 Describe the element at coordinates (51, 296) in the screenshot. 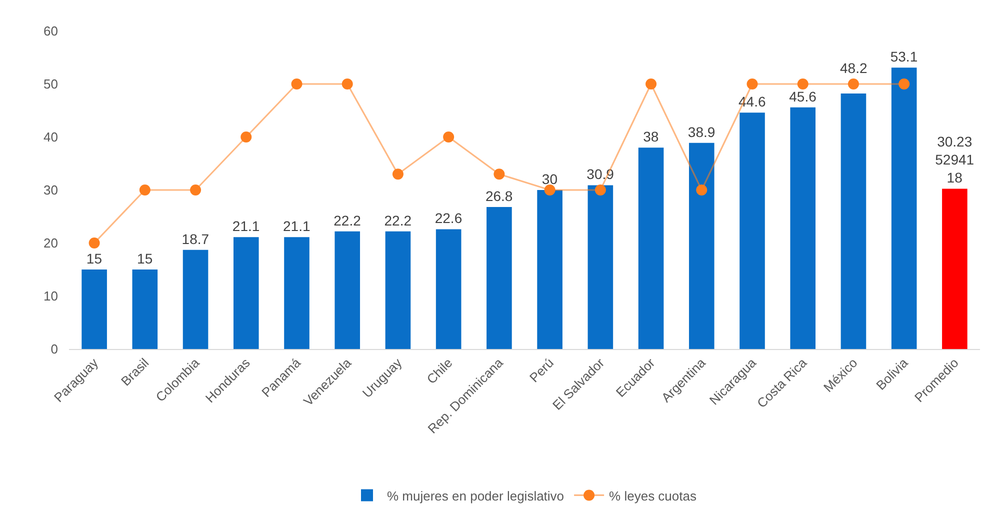

I see `y-tick-label: 10` at that location.